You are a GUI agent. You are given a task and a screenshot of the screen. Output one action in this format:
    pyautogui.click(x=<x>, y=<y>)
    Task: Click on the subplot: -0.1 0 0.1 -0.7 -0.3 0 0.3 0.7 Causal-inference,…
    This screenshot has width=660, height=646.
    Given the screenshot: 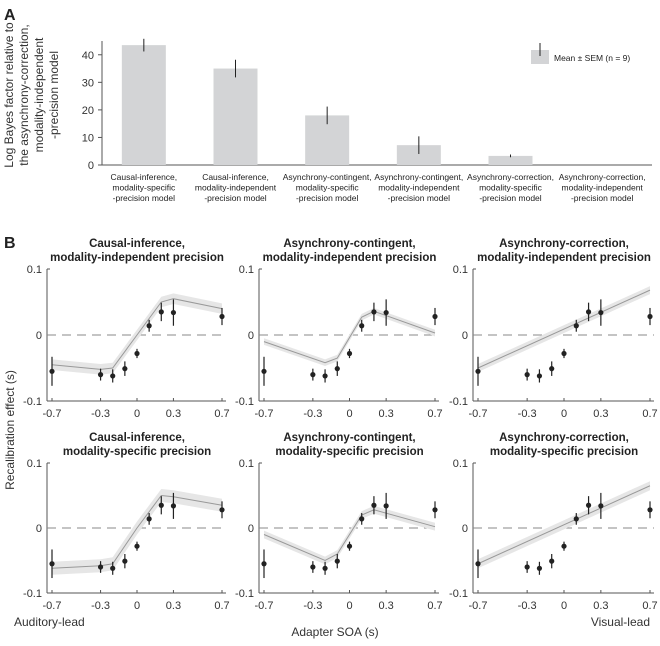 What is the action you would take?
    pyautogui.click(x=126, y=329)
    